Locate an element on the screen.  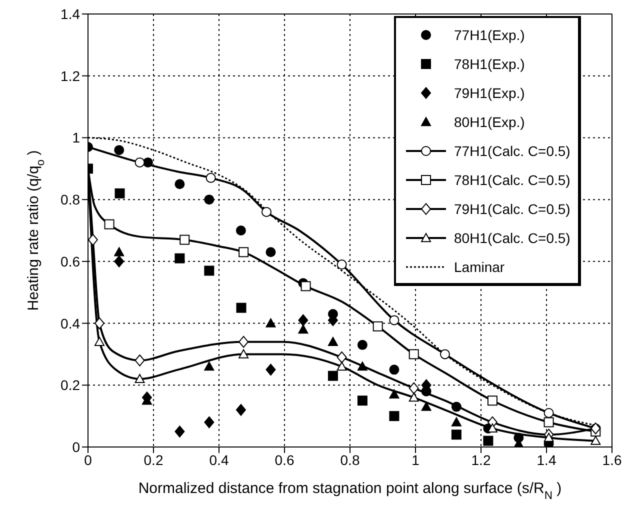
y-tick-label: 0.8 is located at coordinates (70, 200).